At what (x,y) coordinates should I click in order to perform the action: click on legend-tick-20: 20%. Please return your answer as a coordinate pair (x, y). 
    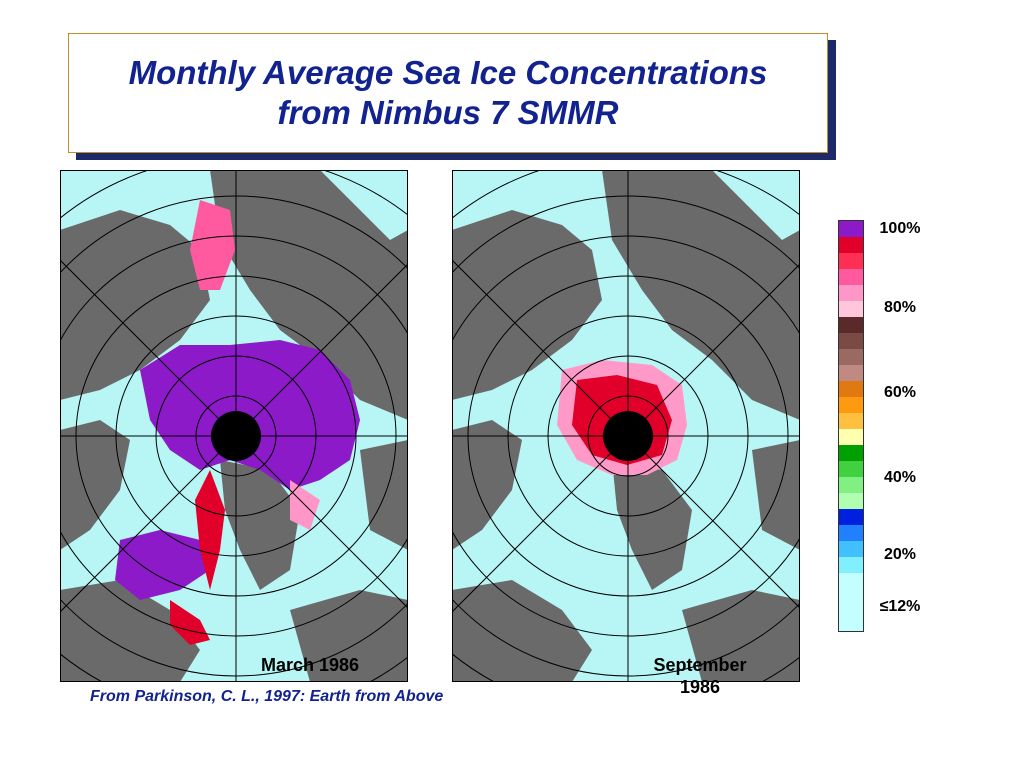
    Looking at the image, I should click on (900, 554).